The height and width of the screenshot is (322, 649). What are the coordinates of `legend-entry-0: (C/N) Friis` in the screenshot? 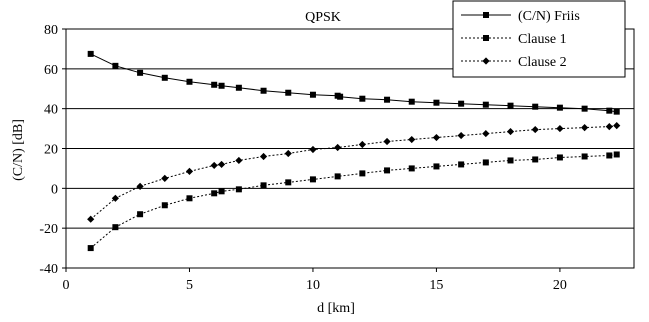 It's located at (520, 16).